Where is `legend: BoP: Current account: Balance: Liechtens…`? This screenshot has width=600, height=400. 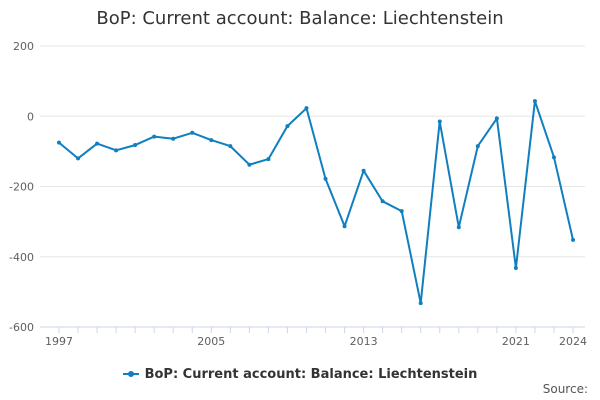
legend: BoP: Current account: Balance: Liechtens… is located at coordinates (300, 373).